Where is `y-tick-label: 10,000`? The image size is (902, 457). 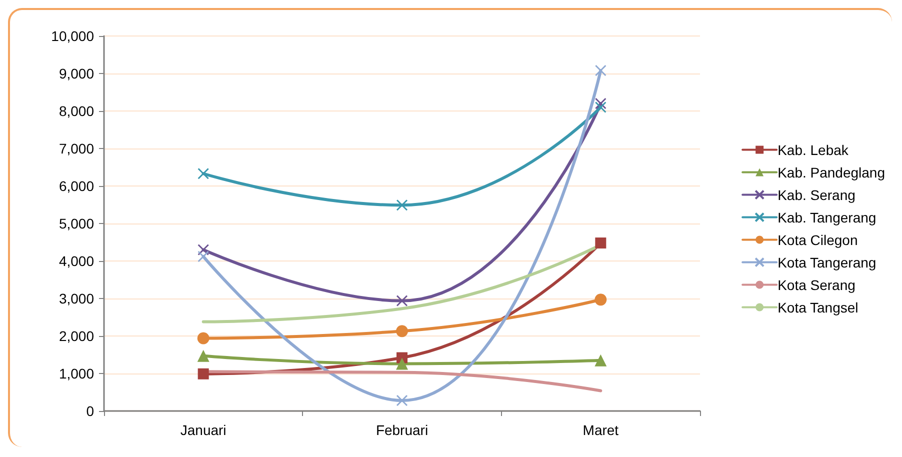
y-tick-label: 10,000 is located at coordinates (72, 36).